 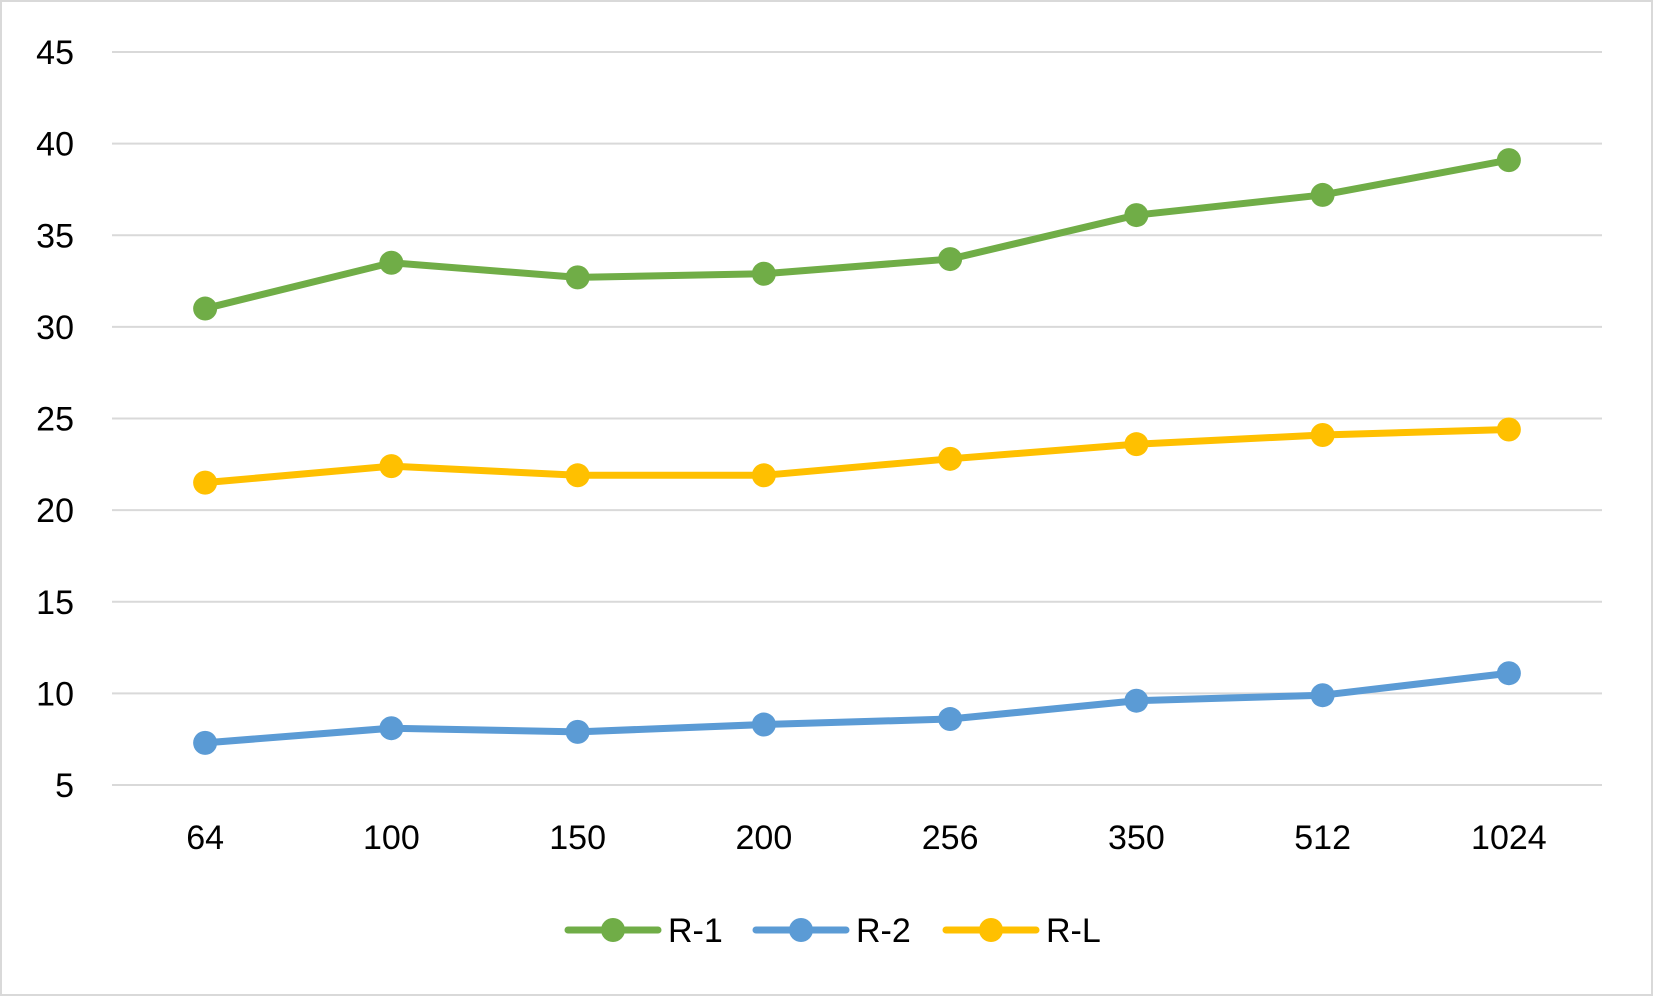 What do you see at coordinates (55, 145) in the screenshot?
I see `y-tick-label-40: 40` at bounding box center [55, 145].